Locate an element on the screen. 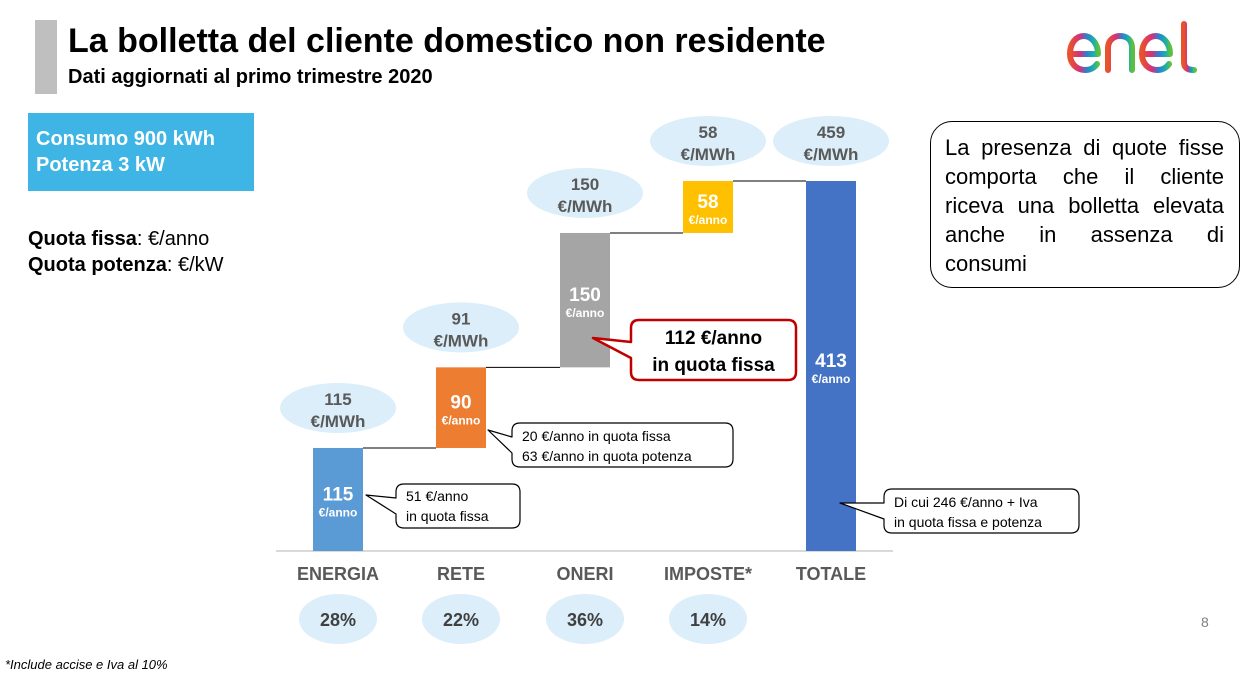 The width and height of the screenshot is (1255, 686). quota-fissa-label: Quota fissa is located at coordinates (82, 239).